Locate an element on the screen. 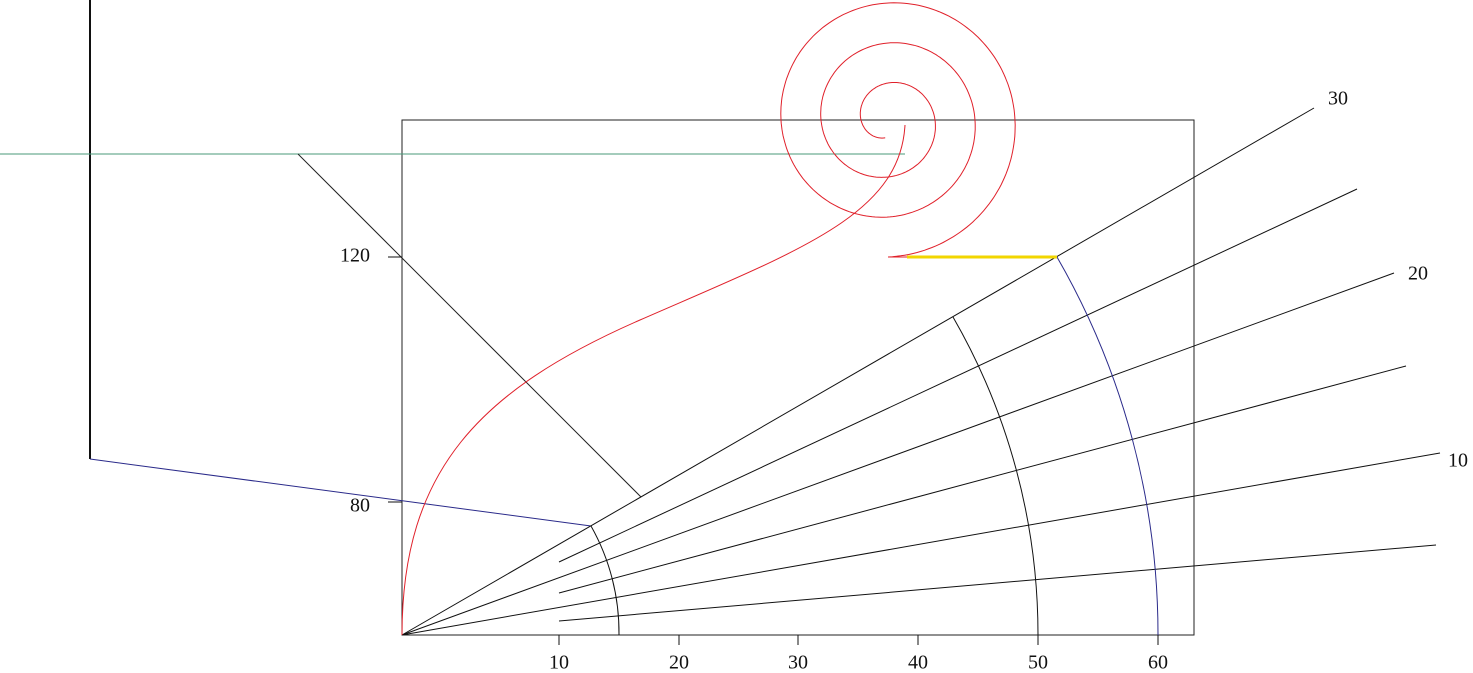  angle-label: 30 is located at coordinates (1338, 99).